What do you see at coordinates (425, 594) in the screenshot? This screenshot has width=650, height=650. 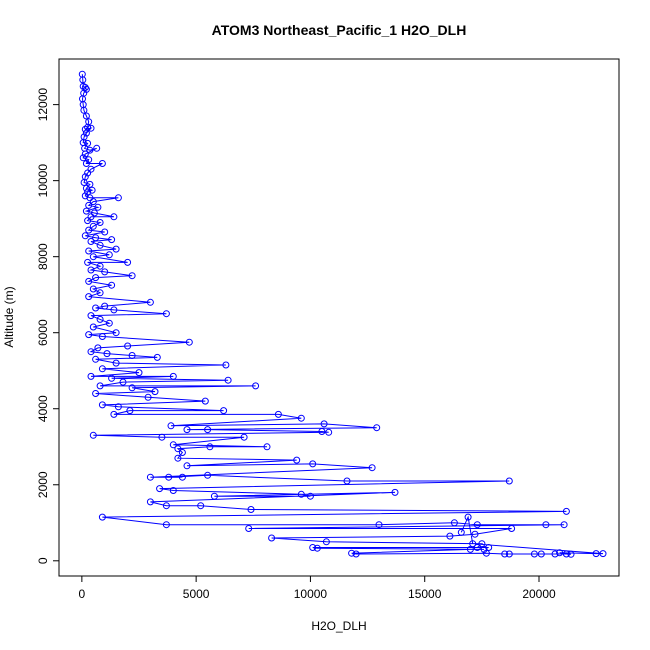 I see `x-tick-label: 15000` at bounding box center [425, 594].